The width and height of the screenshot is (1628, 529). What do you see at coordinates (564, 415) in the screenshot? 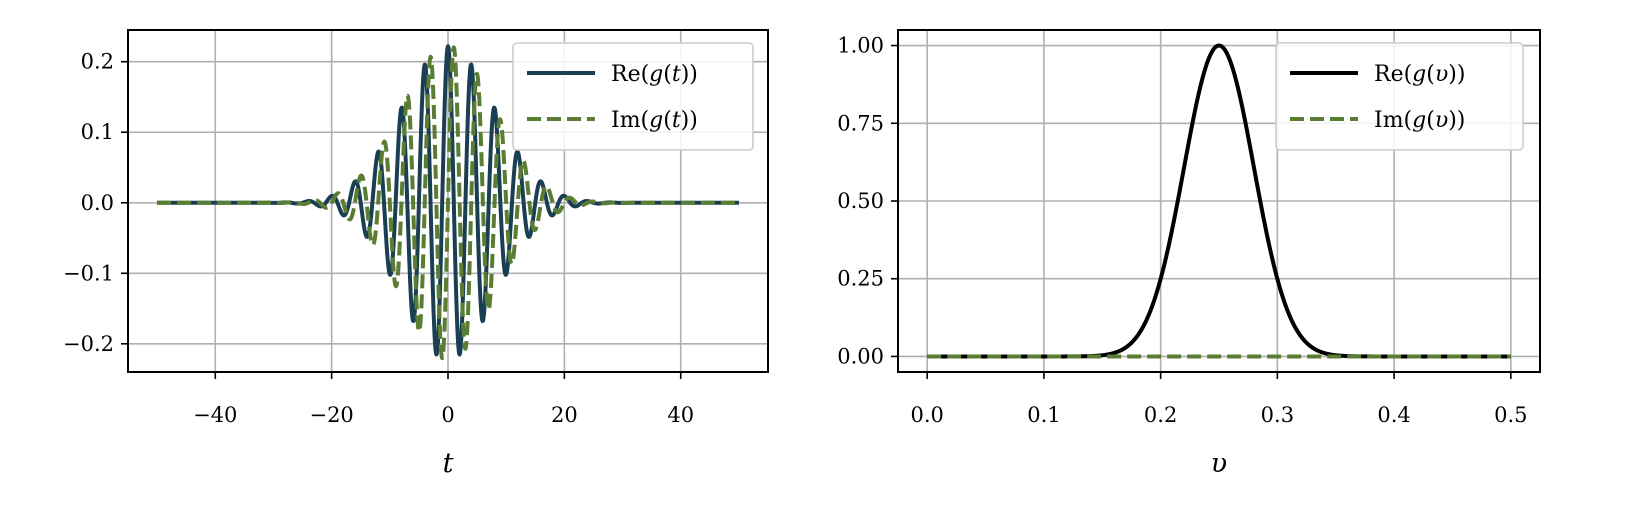
I see `x-tick-label: 20` at bounding box center [564, 415].